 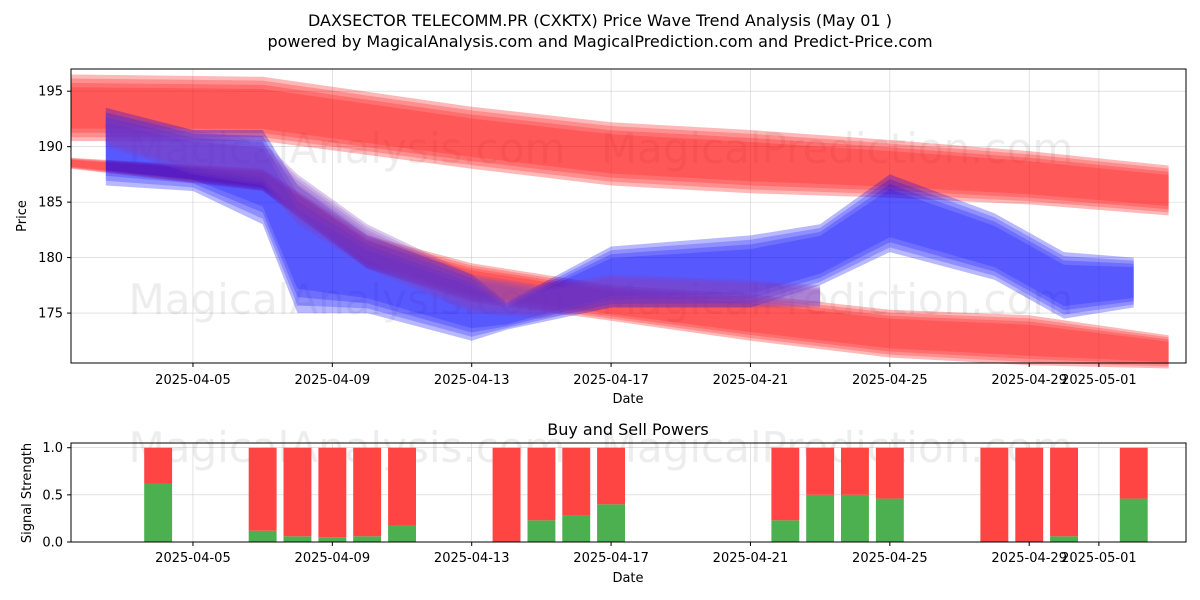 What do you see at coordinates (22, 216) in the screenshot?
I see `price-y-label: Price` at bounding box center [22, 216].